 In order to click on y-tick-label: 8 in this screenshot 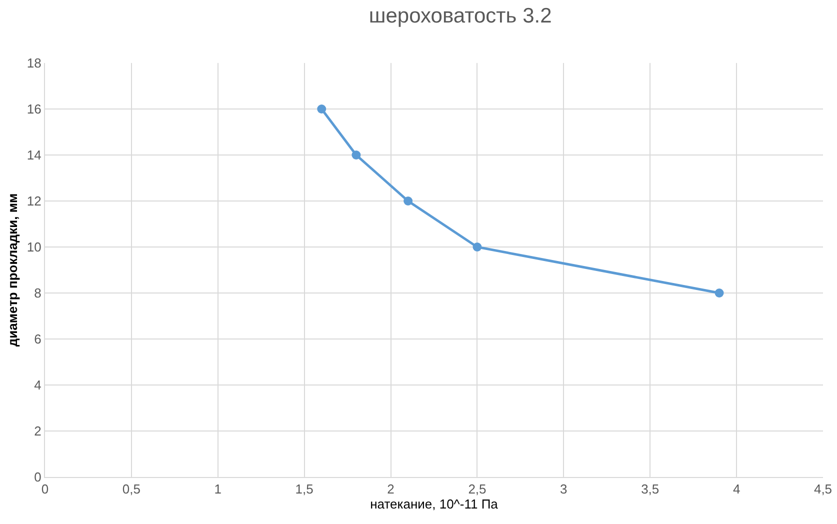, I will do `click(38, 293)`.